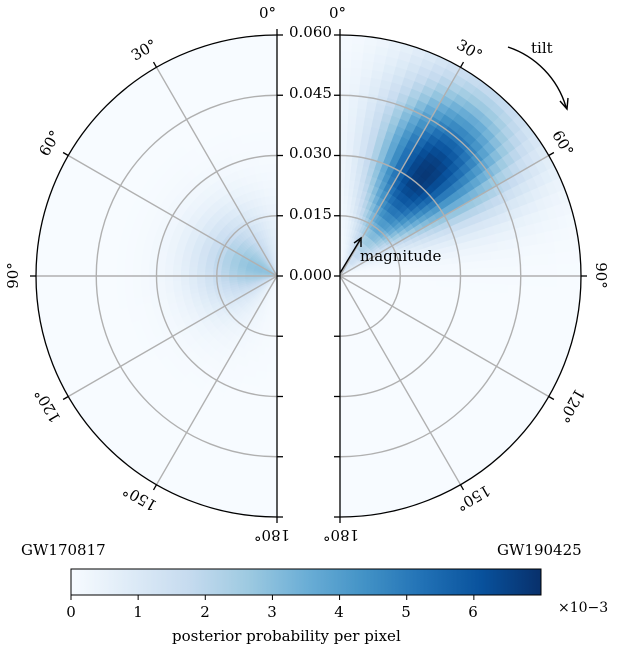  What do you see at coordinates (310, 275) in the screenshot?
I see `radial-tick-label: 0.000` at bounding box center [310, 275].